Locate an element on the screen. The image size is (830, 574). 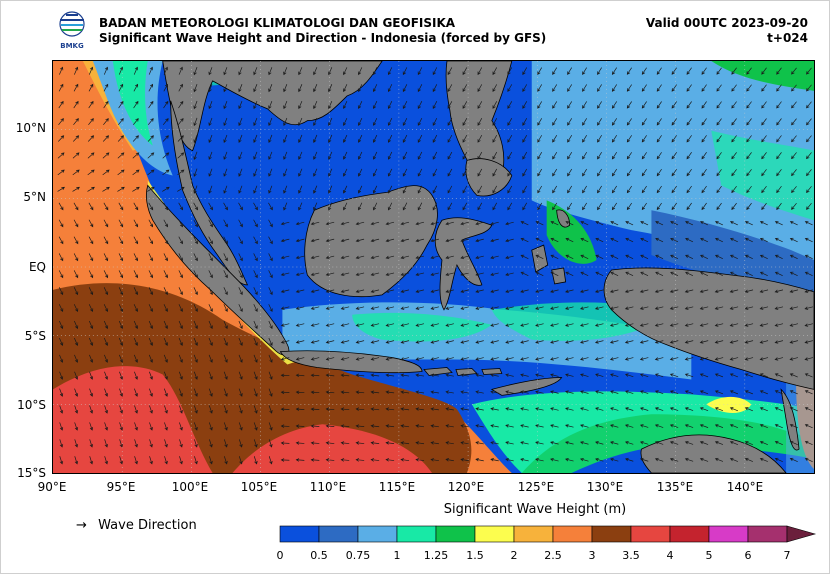
colorbar-swatch is located at coordinates (455, 534).